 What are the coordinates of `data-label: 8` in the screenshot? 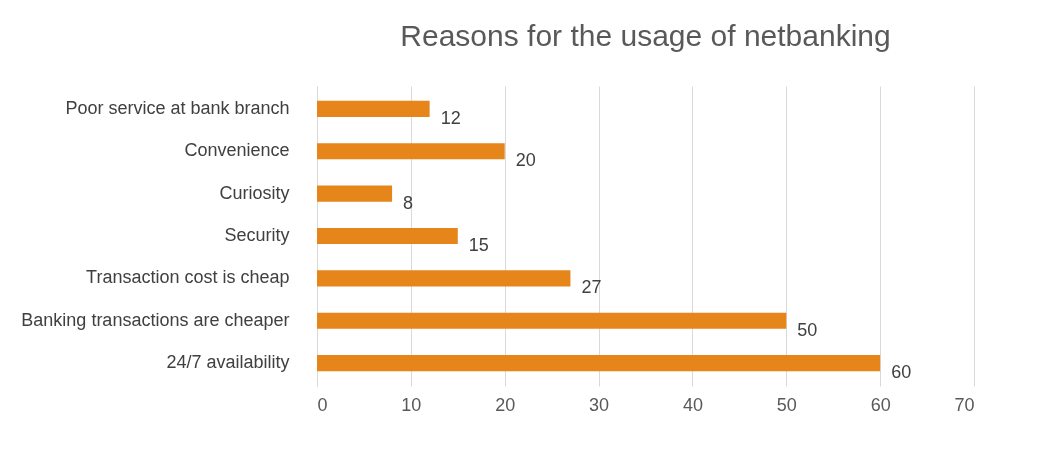 It's located at (408, 202).